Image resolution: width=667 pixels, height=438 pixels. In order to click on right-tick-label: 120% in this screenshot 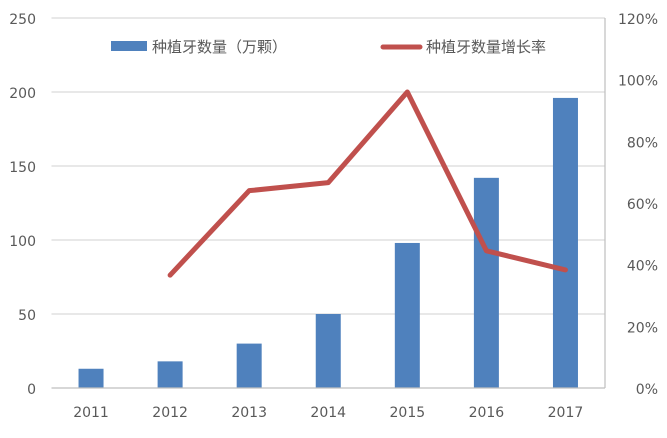, I will do `click(638, 20)`.